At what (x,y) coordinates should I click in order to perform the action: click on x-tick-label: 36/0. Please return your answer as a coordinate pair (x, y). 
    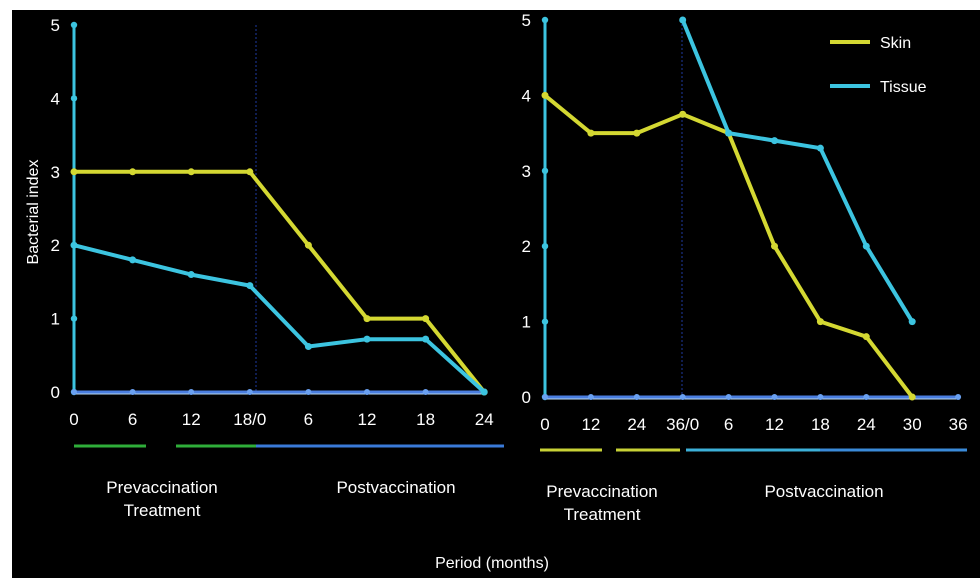
    Looking at the image, I should click on (682, 424).